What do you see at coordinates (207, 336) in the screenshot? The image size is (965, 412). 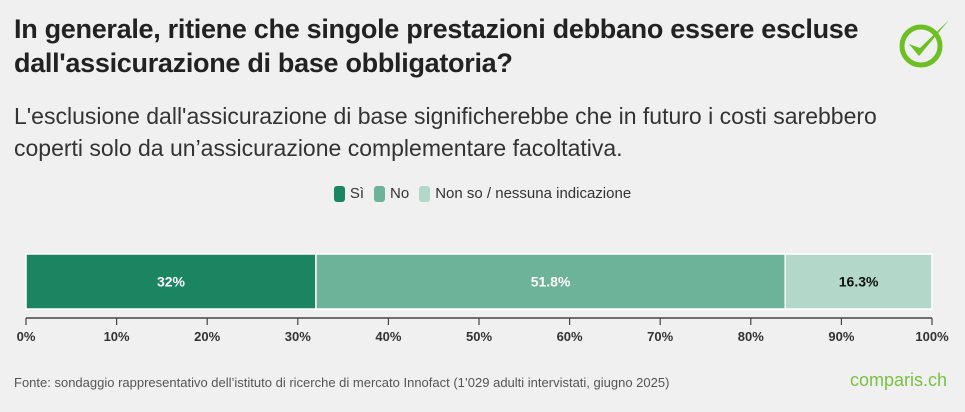 I see `x-tick-label: 20%` at bounding box center [207, 336].